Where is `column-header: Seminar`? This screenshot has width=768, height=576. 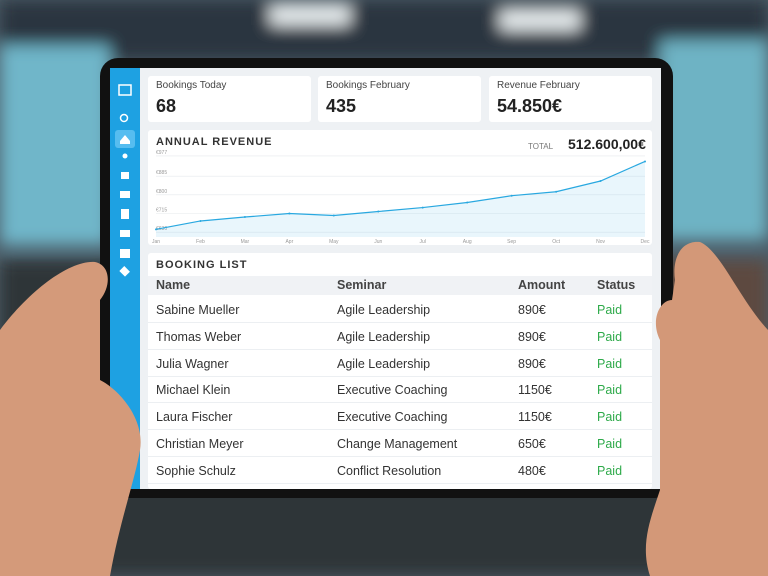
column-header: Seminar is located at coordinates (362, 285).